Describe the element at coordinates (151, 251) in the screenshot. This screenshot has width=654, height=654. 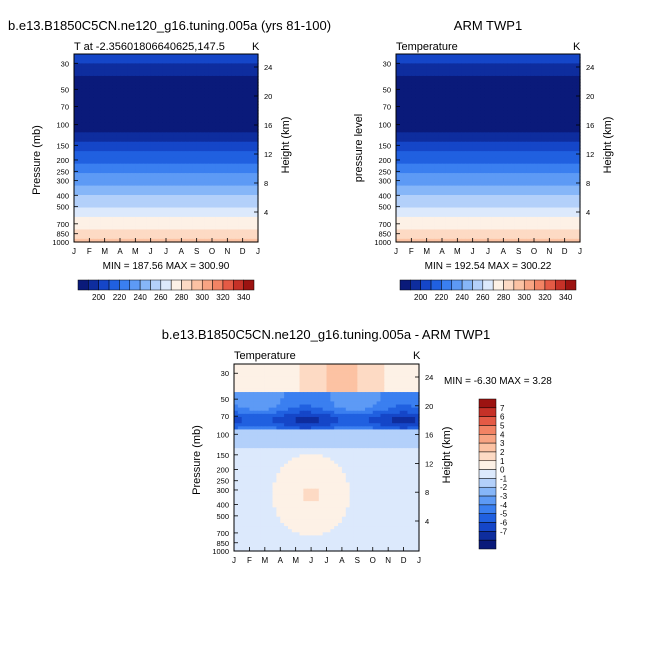
I see `x-tick-label: J` at that location.